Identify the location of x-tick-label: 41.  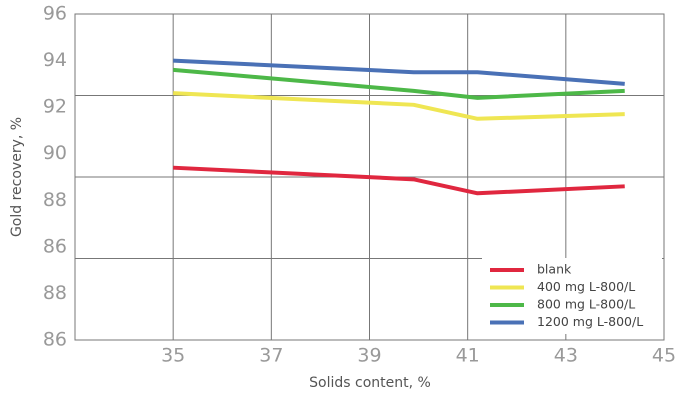
(468, 356).